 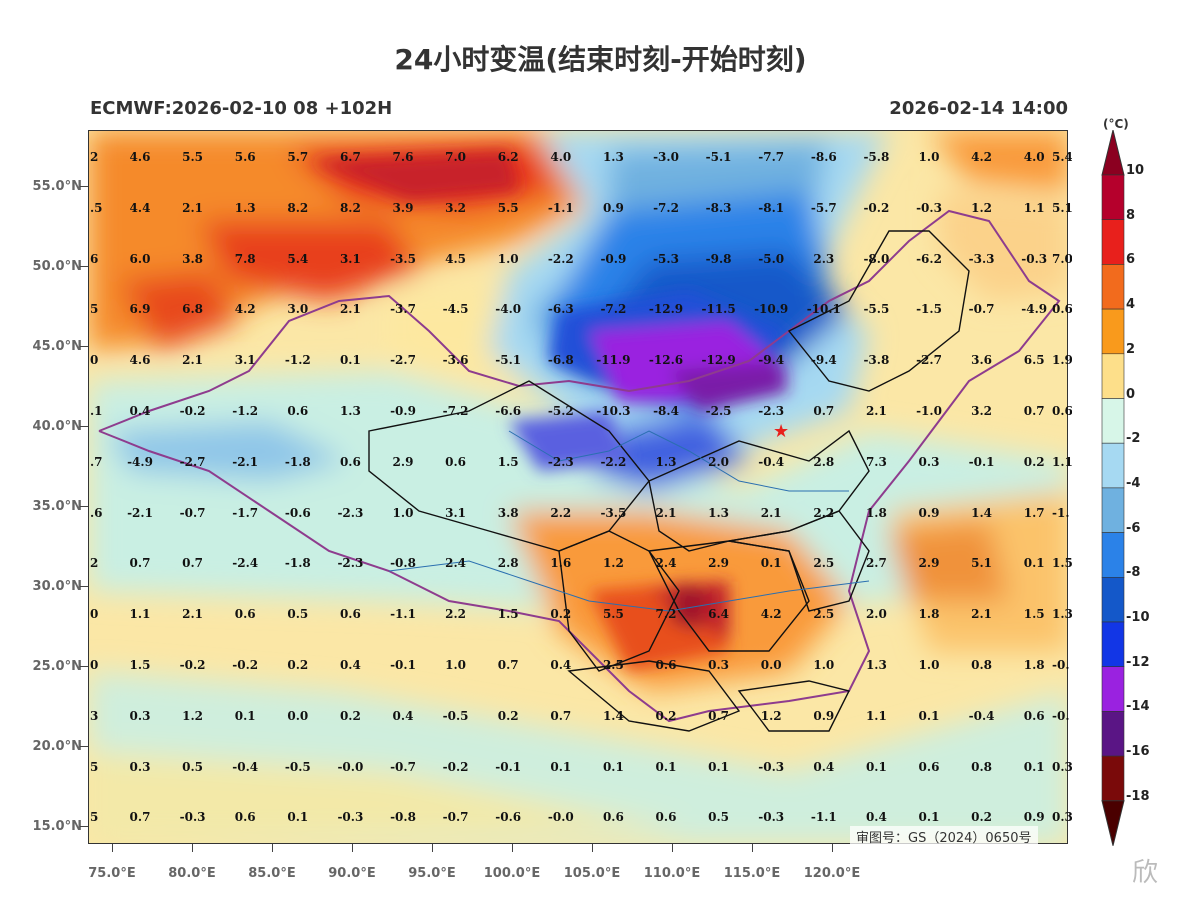 What do you see at coordinates (672, 873) in the screenshot?
I see `longitude-label: 110.0°E` at bounding box center [672, 873].